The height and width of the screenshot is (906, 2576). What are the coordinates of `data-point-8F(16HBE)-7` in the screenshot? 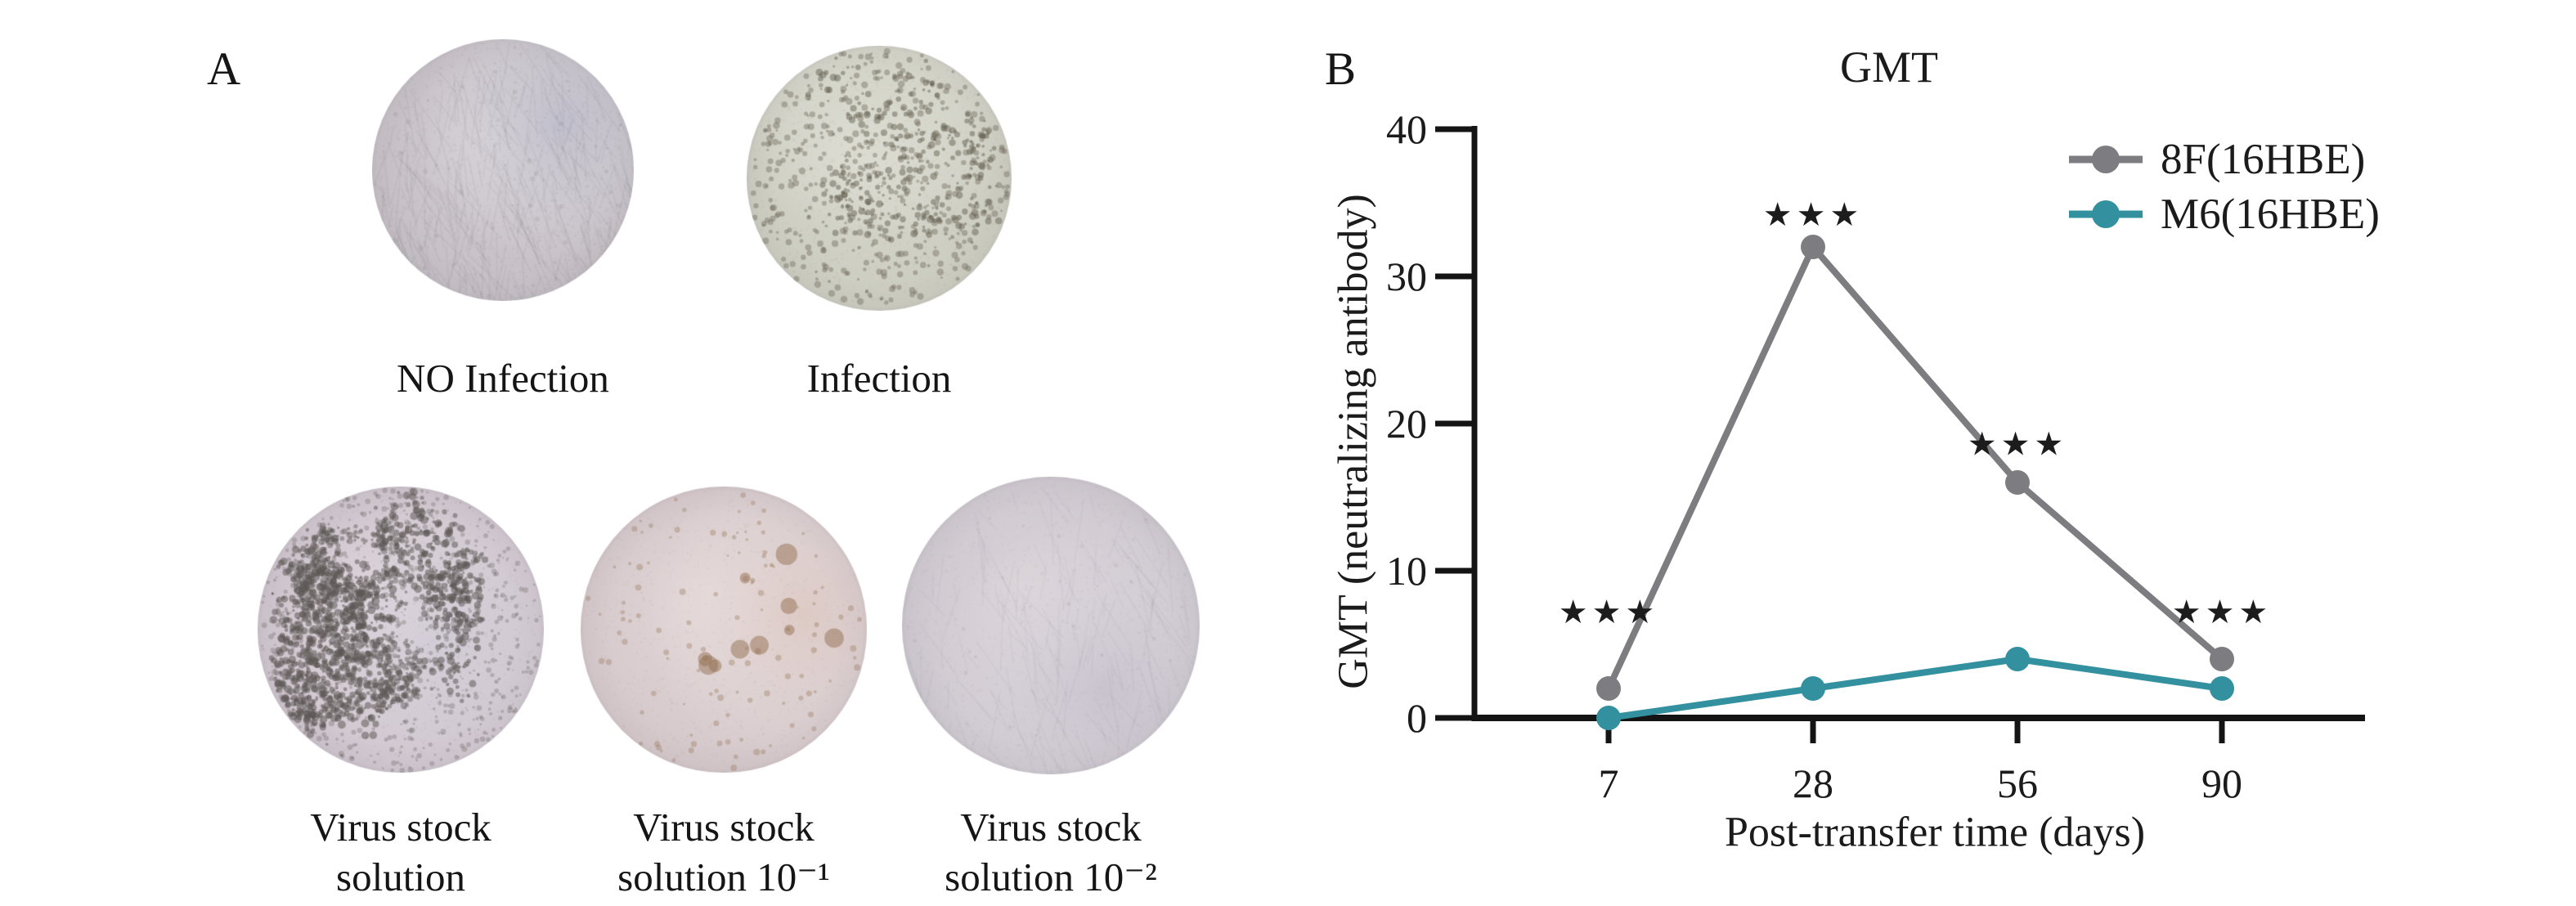 It's located at (1609, 688).